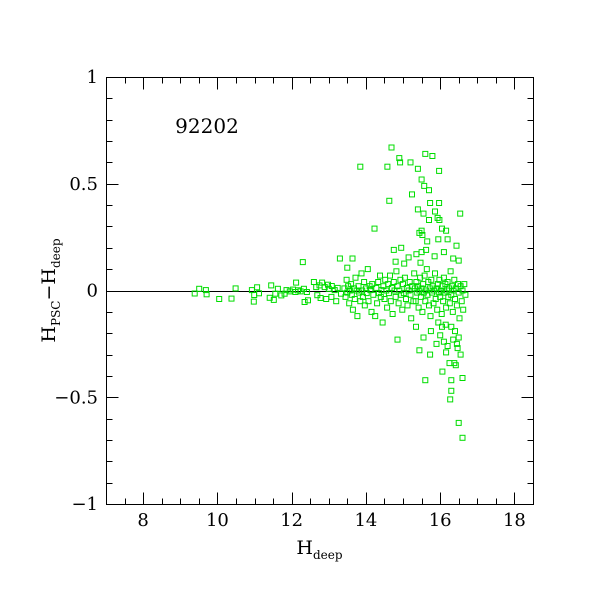 This screenshot has height=611, width=611. What do you see at coordinates (365, 520) in the screenshot?
I see `x-tick-label: 14` at bounding box center [365, 520].